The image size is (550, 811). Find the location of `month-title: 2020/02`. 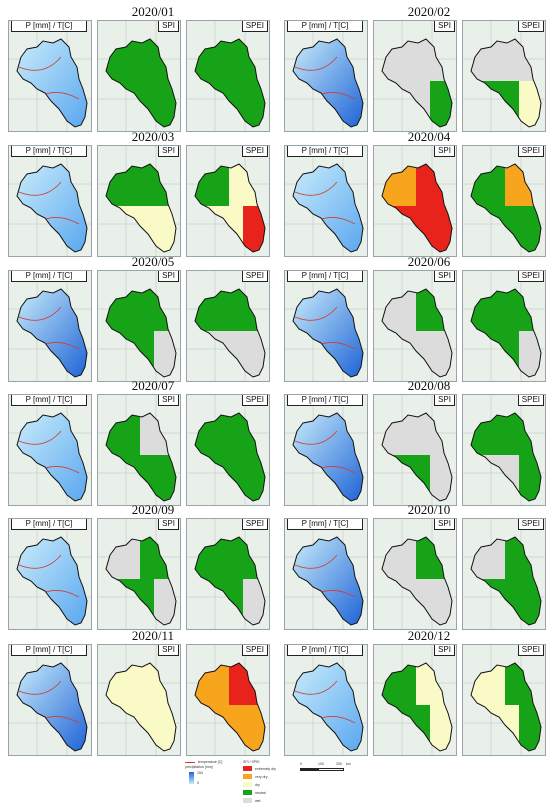

month-title: 2020/02 is located at coordinates (429, 11).